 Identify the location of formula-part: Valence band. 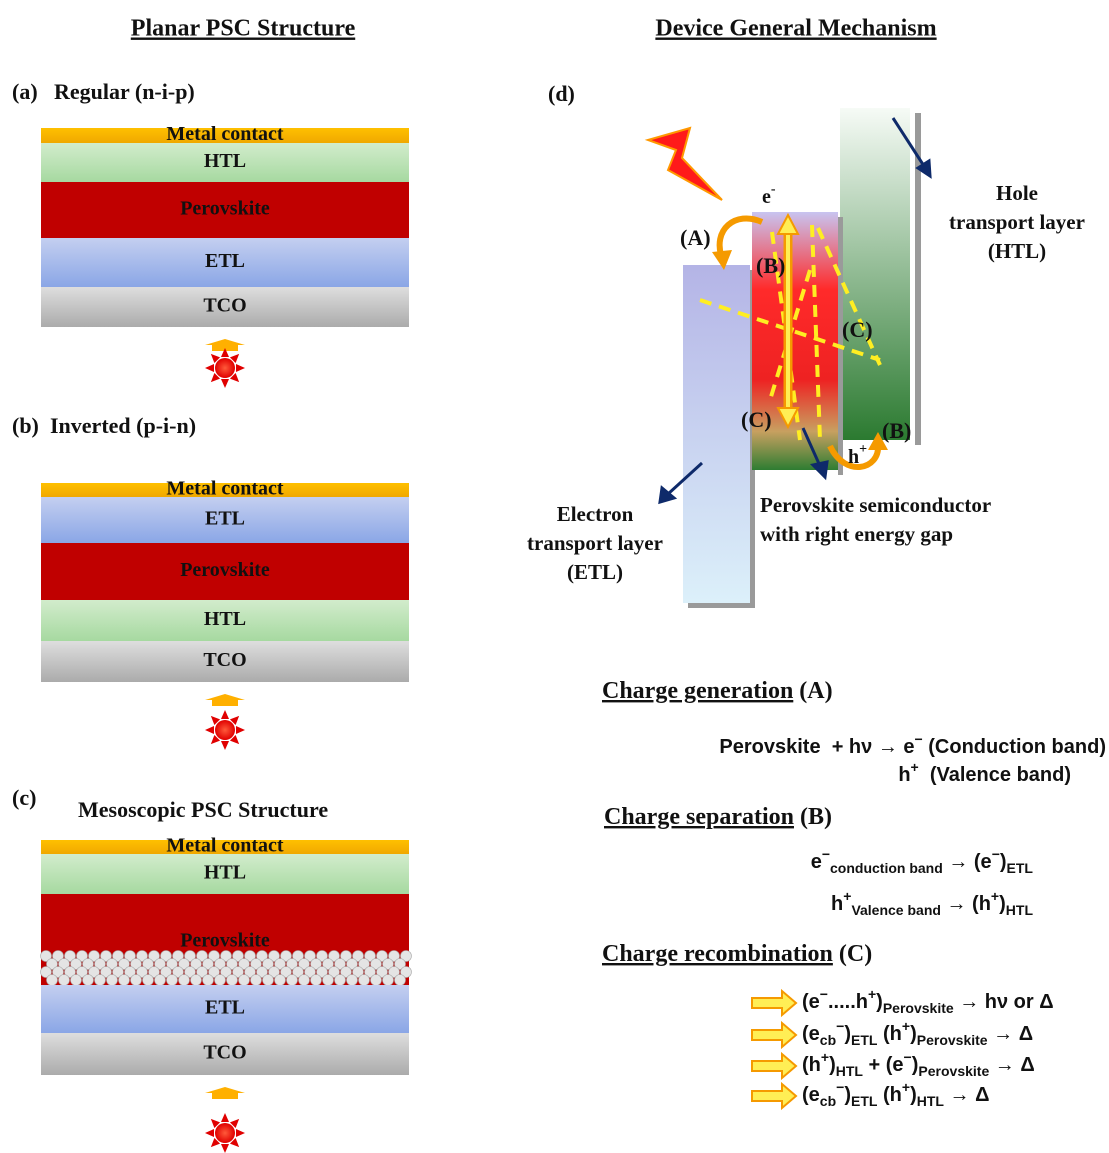
(895, 910).